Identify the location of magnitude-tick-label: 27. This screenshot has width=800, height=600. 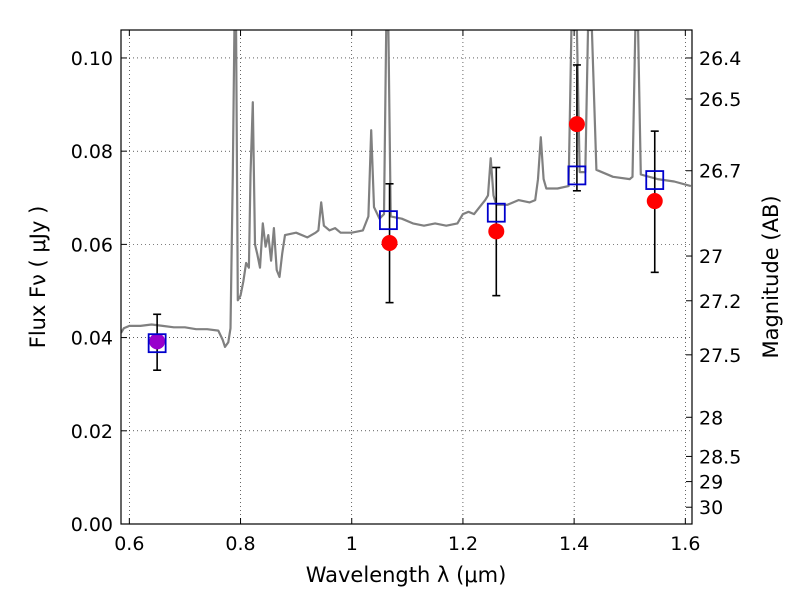
(711, 257).